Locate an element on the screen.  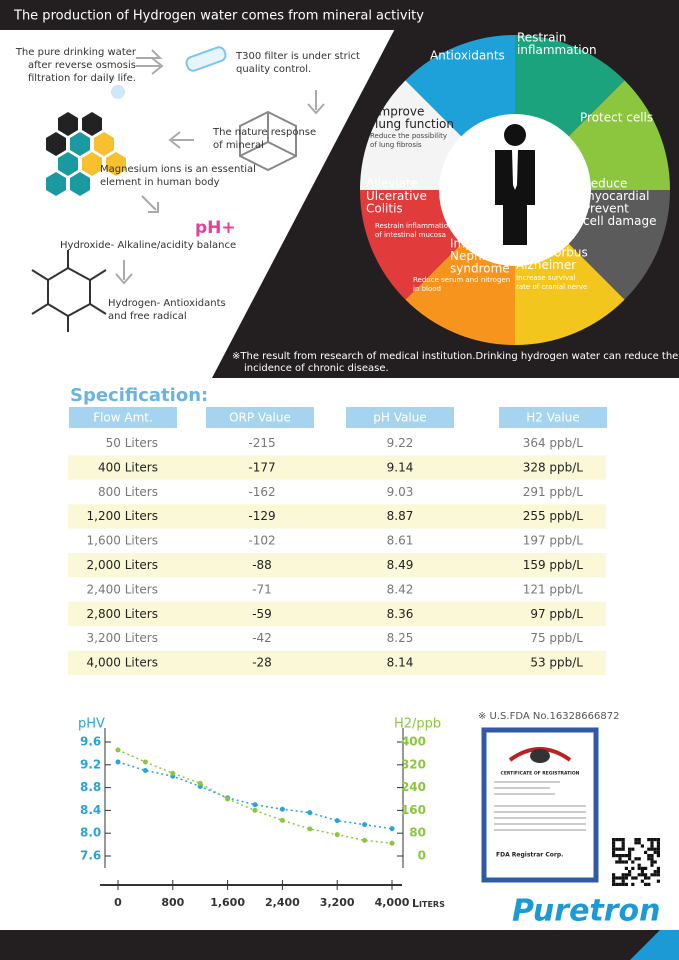
brand: Puretron is located at coordinates (586, 911).